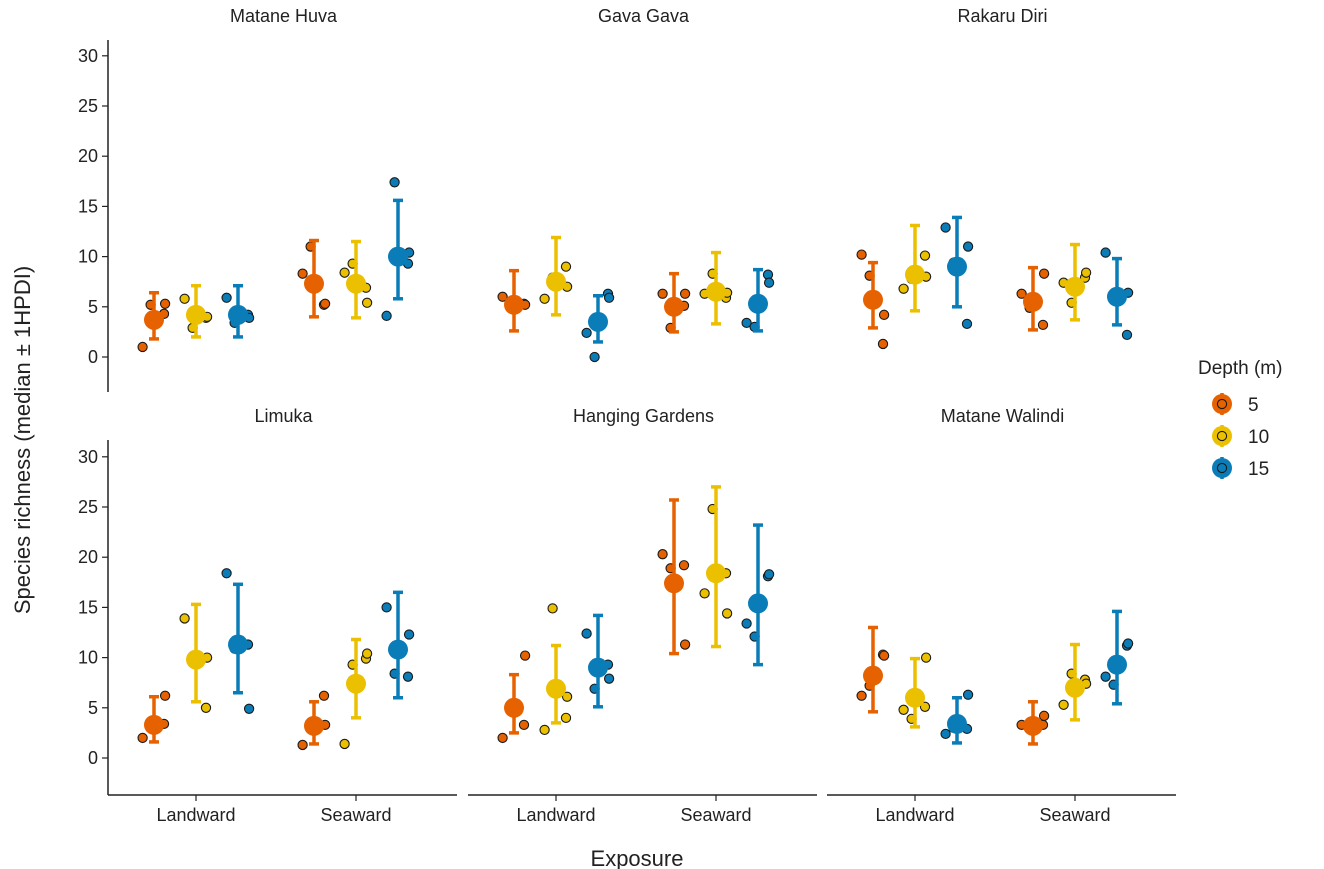 The width and height of the screenshot is (1324, 869). What do you see at coordinates (642, 615) in the screenshot?
I see `panel: Hanging Gardens Landward Seaward` at bounding box center [642, 615].